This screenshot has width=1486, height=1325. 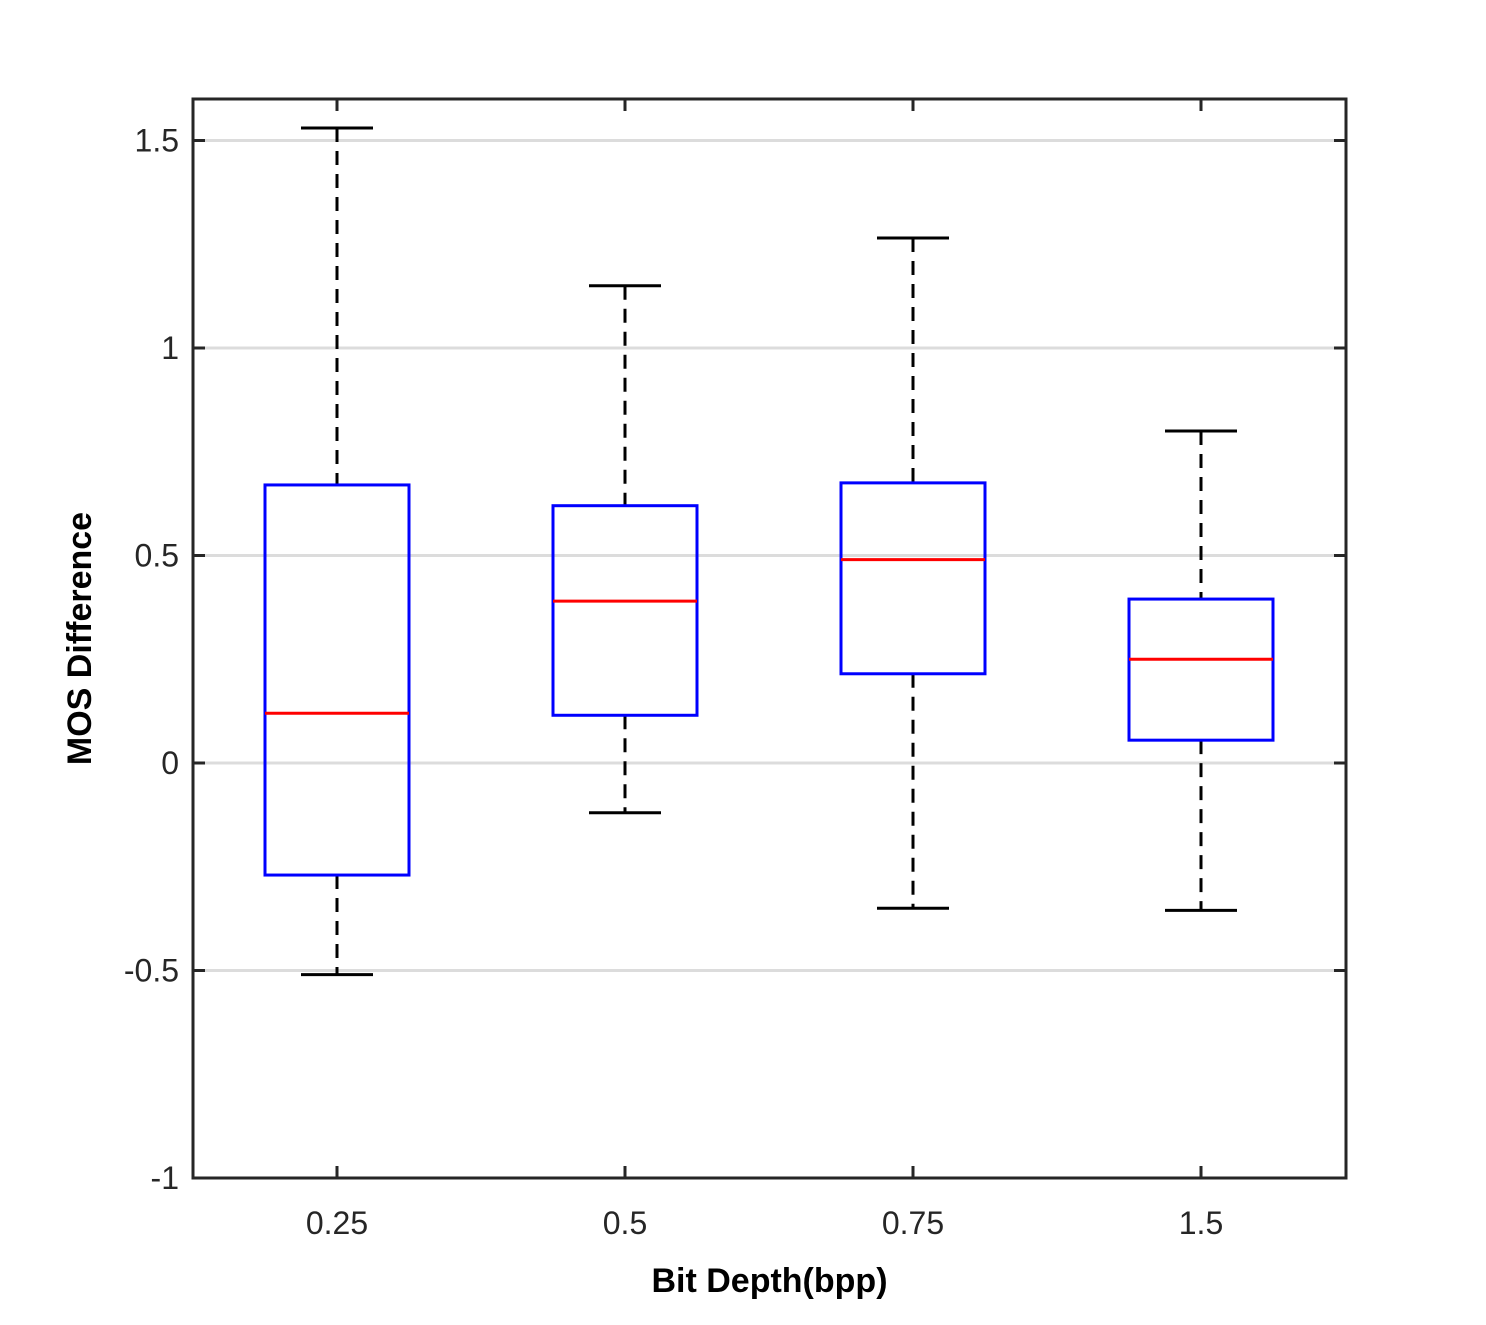 What do you see at coordinates (1201, 1223) in the screenshot?
I see `x-tick-label: 1.5` at bounding box center [1201, 1223].